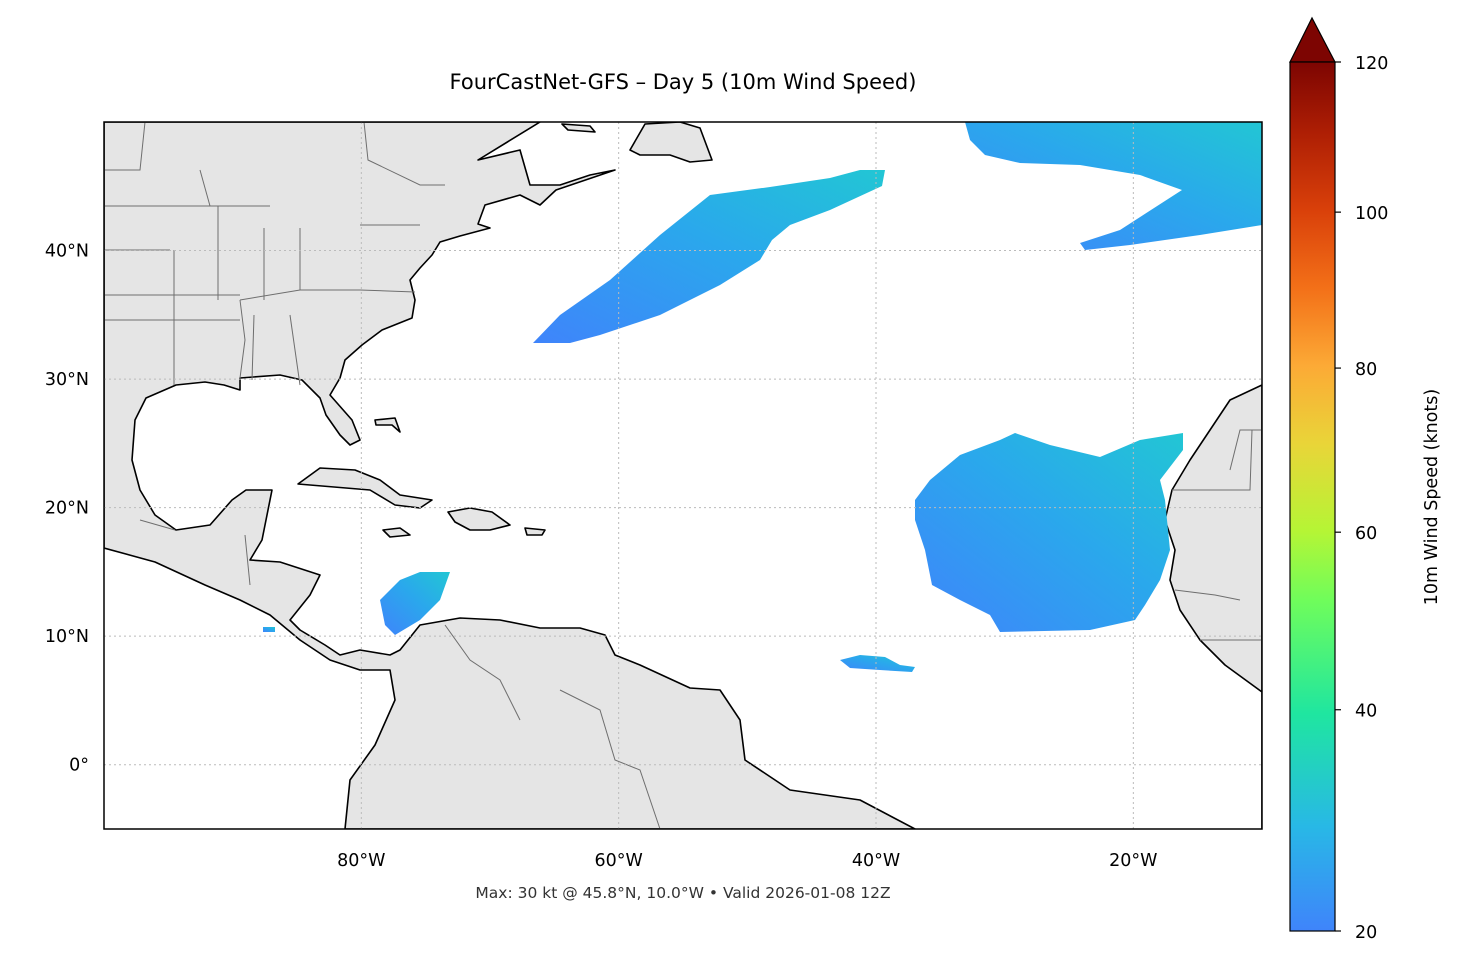  Describe the element at coordinates (67, 637) in the screenshot. I see `y-tick-label: 10°N` at that location.